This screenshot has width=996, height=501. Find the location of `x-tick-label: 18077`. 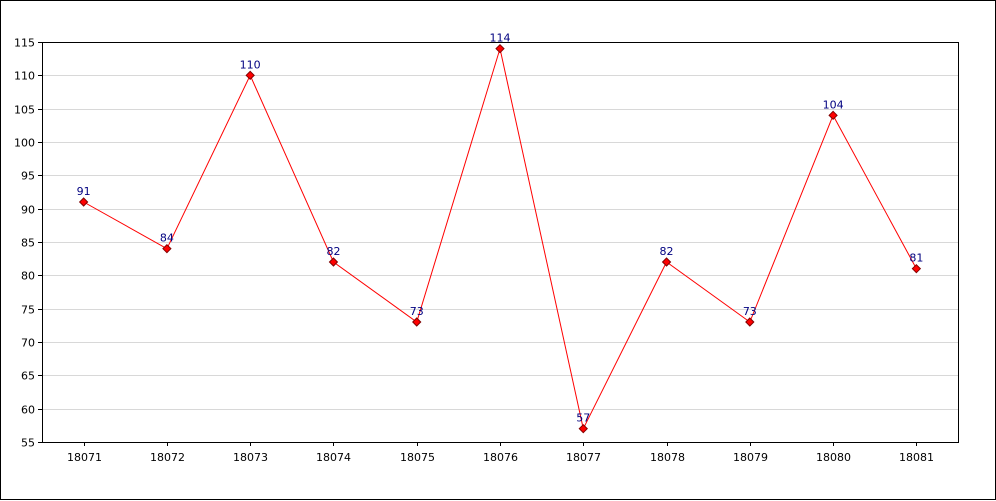

x-tick-label: 18077 is located at coordinates (583, 457).